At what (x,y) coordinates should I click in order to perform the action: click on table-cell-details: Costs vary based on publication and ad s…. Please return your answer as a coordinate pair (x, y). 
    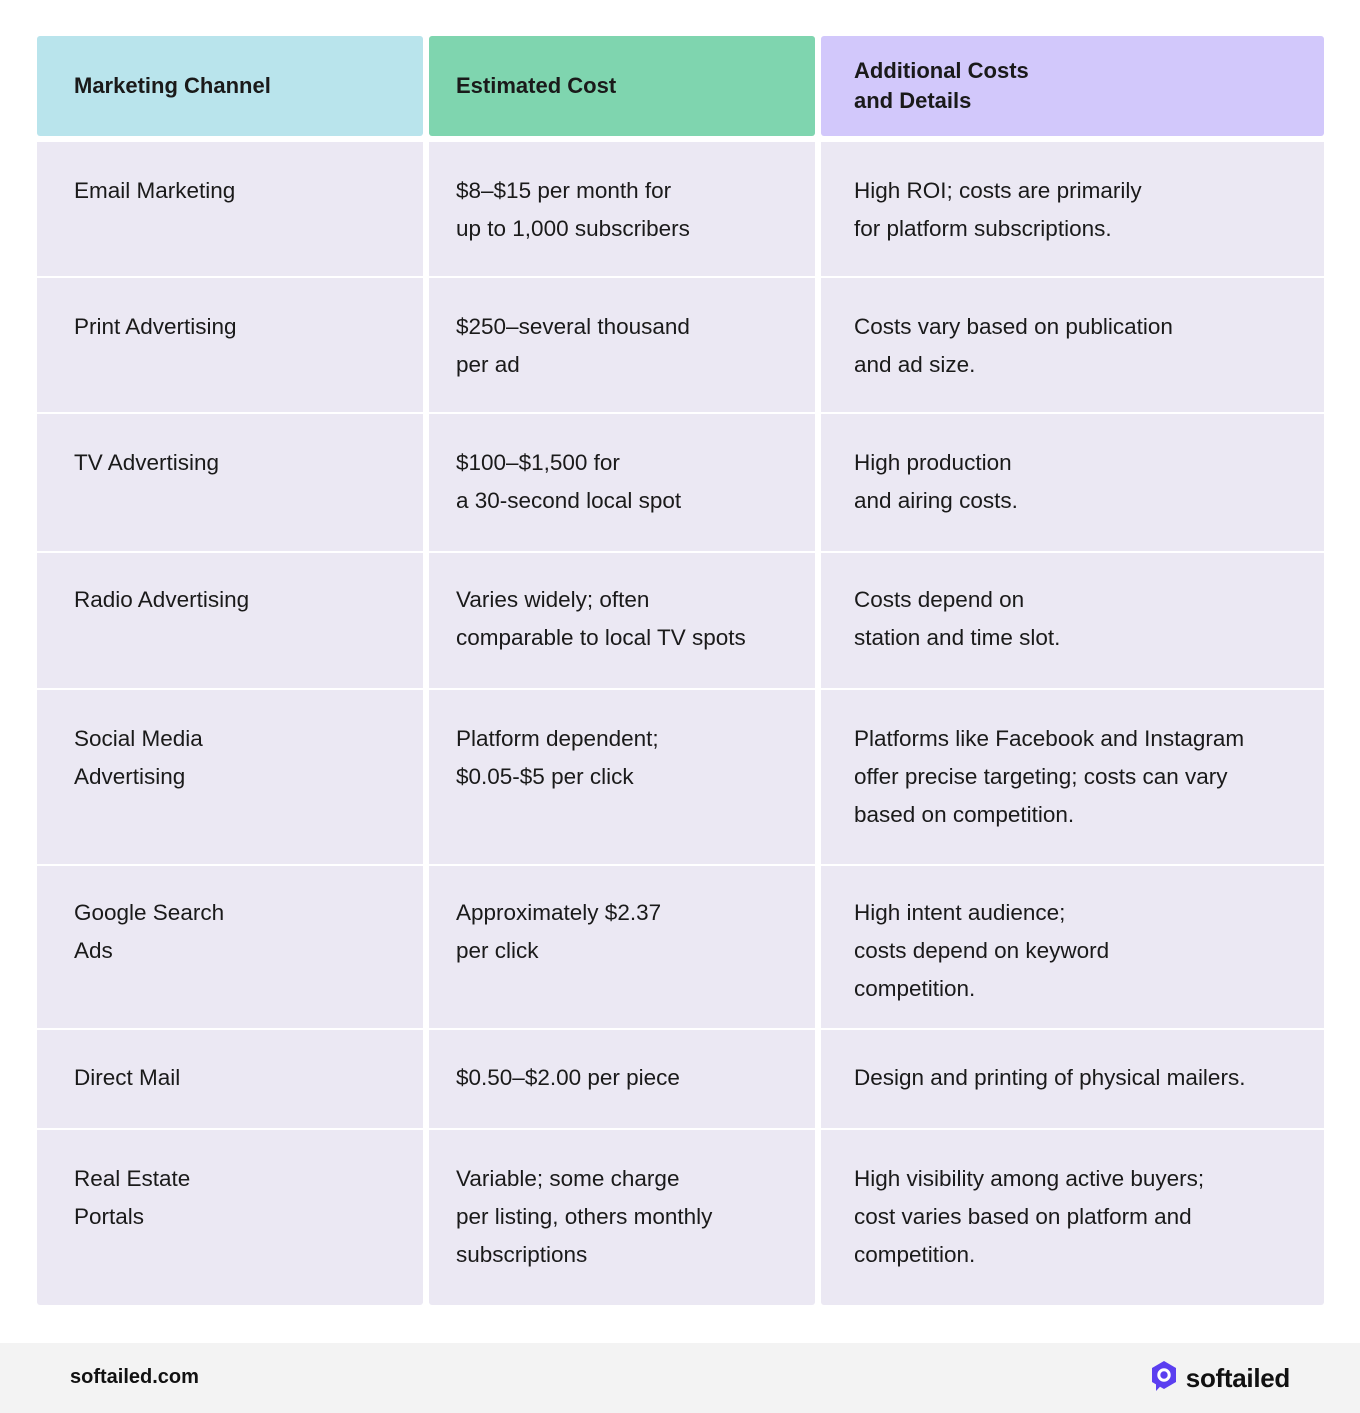
    Looking at the image, I should click on (1072, 346).